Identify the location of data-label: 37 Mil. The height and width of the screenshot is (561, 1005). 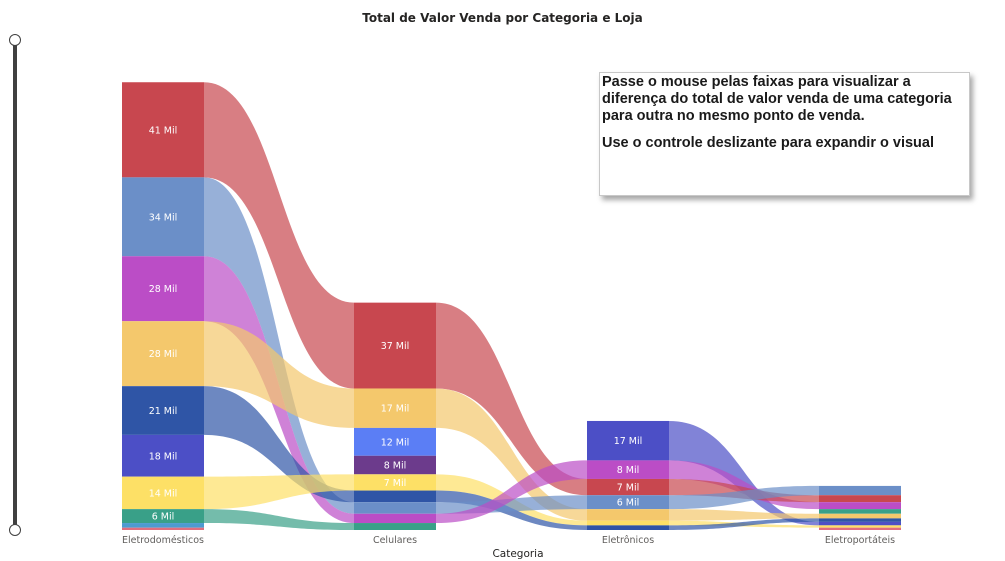
(395, 346).